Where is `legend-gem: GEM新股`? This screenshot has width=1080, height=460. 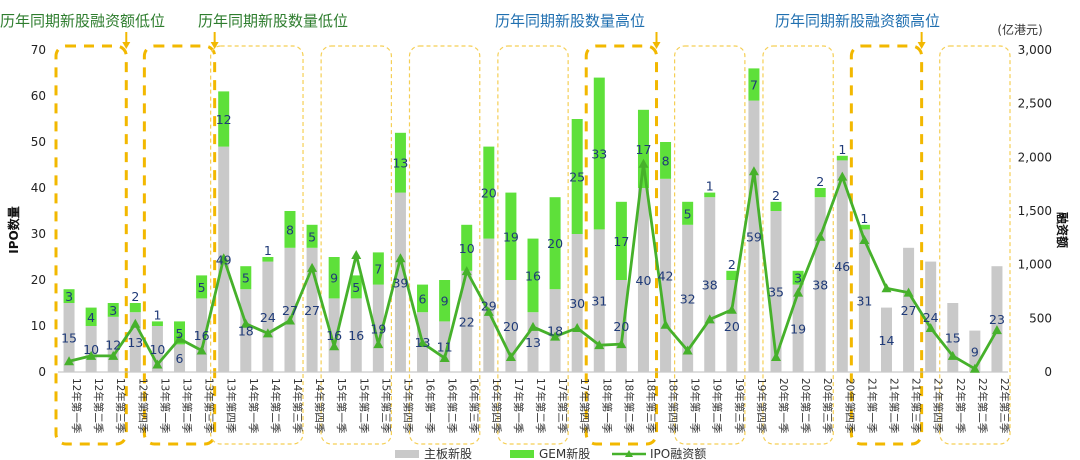 legend-gem: GEM新股 is located at coordinates (564, 453).